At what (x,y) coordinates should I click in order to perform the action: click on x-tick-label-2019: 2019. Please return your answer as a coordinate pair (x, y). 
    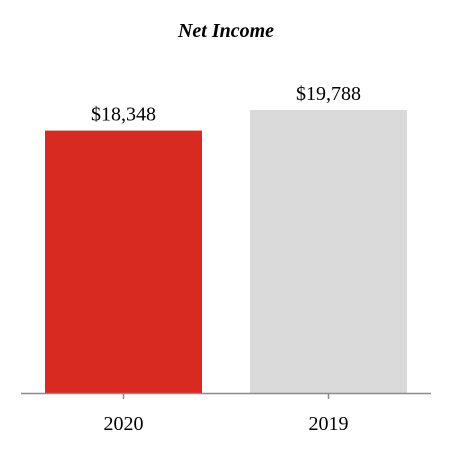
    Looking at the image, I should click on (329, 424).